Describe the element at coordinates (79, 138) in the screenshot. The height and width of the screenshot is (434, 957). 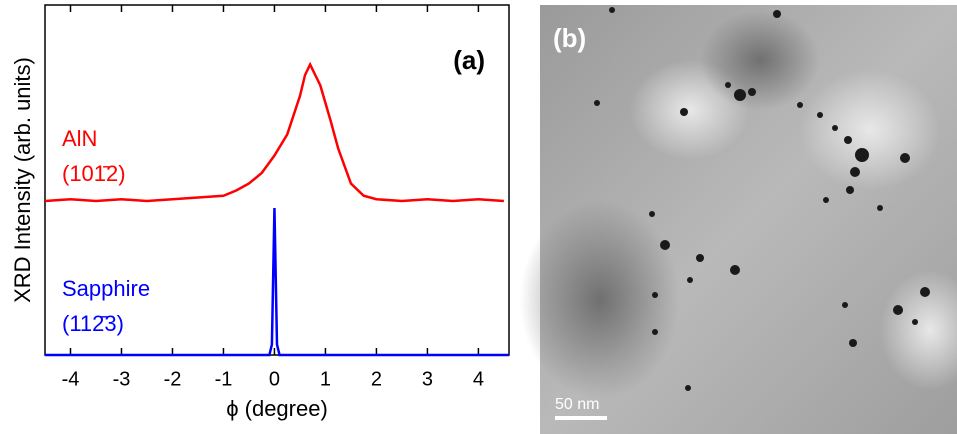
I see `series-label: AlN` at that location.